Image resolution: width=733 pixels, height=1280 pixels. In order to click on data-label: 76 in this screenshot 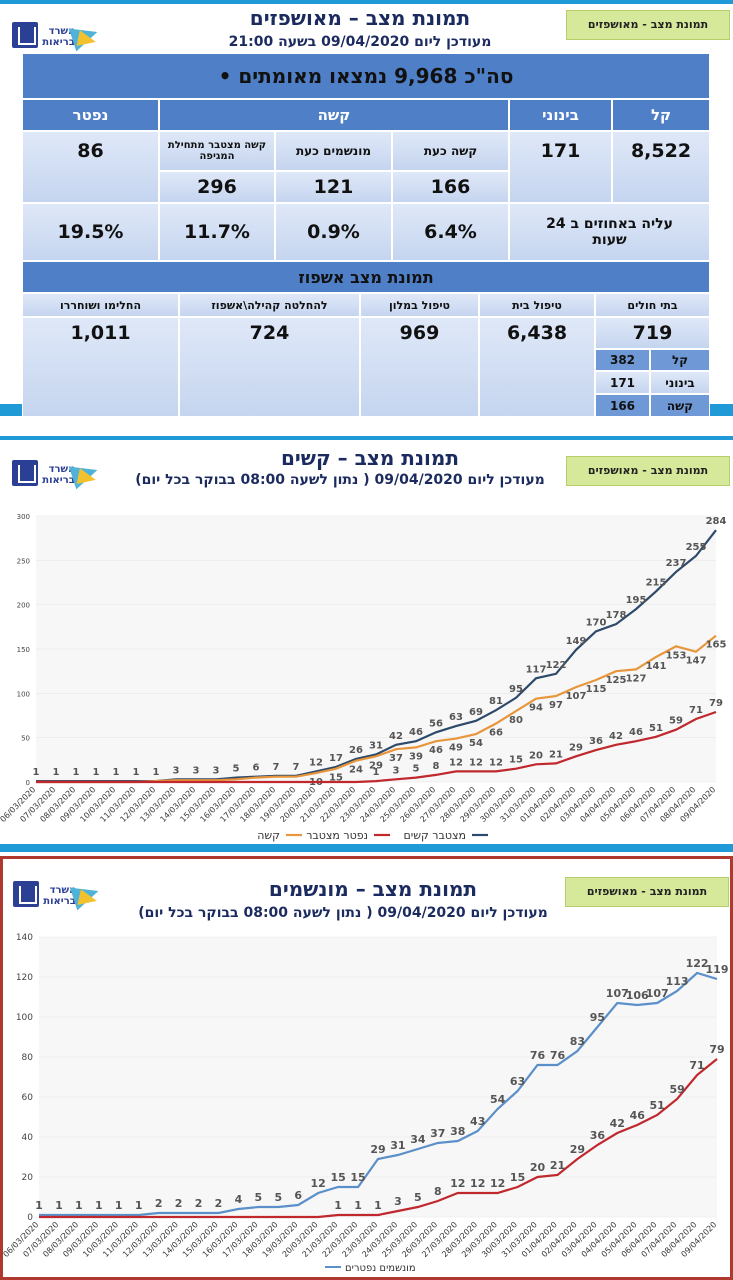, I will do `click(558, 1055)`.